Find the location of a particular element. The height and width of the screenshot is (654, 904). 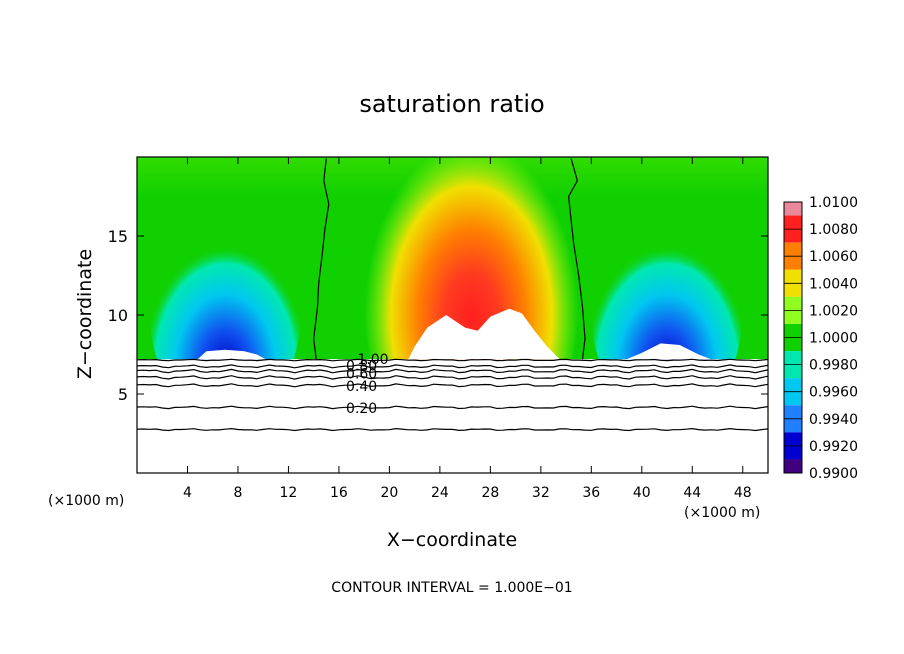

colorbar-label: 0.9960 is located at coordinates (833, 393).